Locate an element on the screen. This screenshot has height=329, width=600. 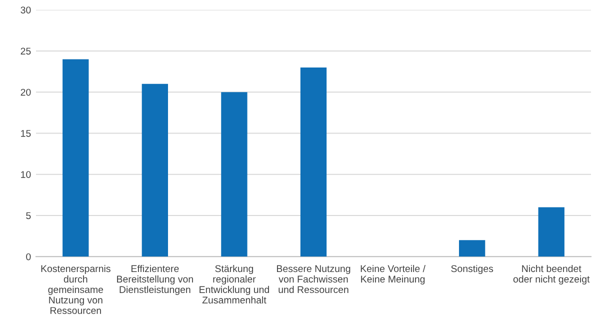
y-tick-label: 30 is located at coordinates (25, 10).